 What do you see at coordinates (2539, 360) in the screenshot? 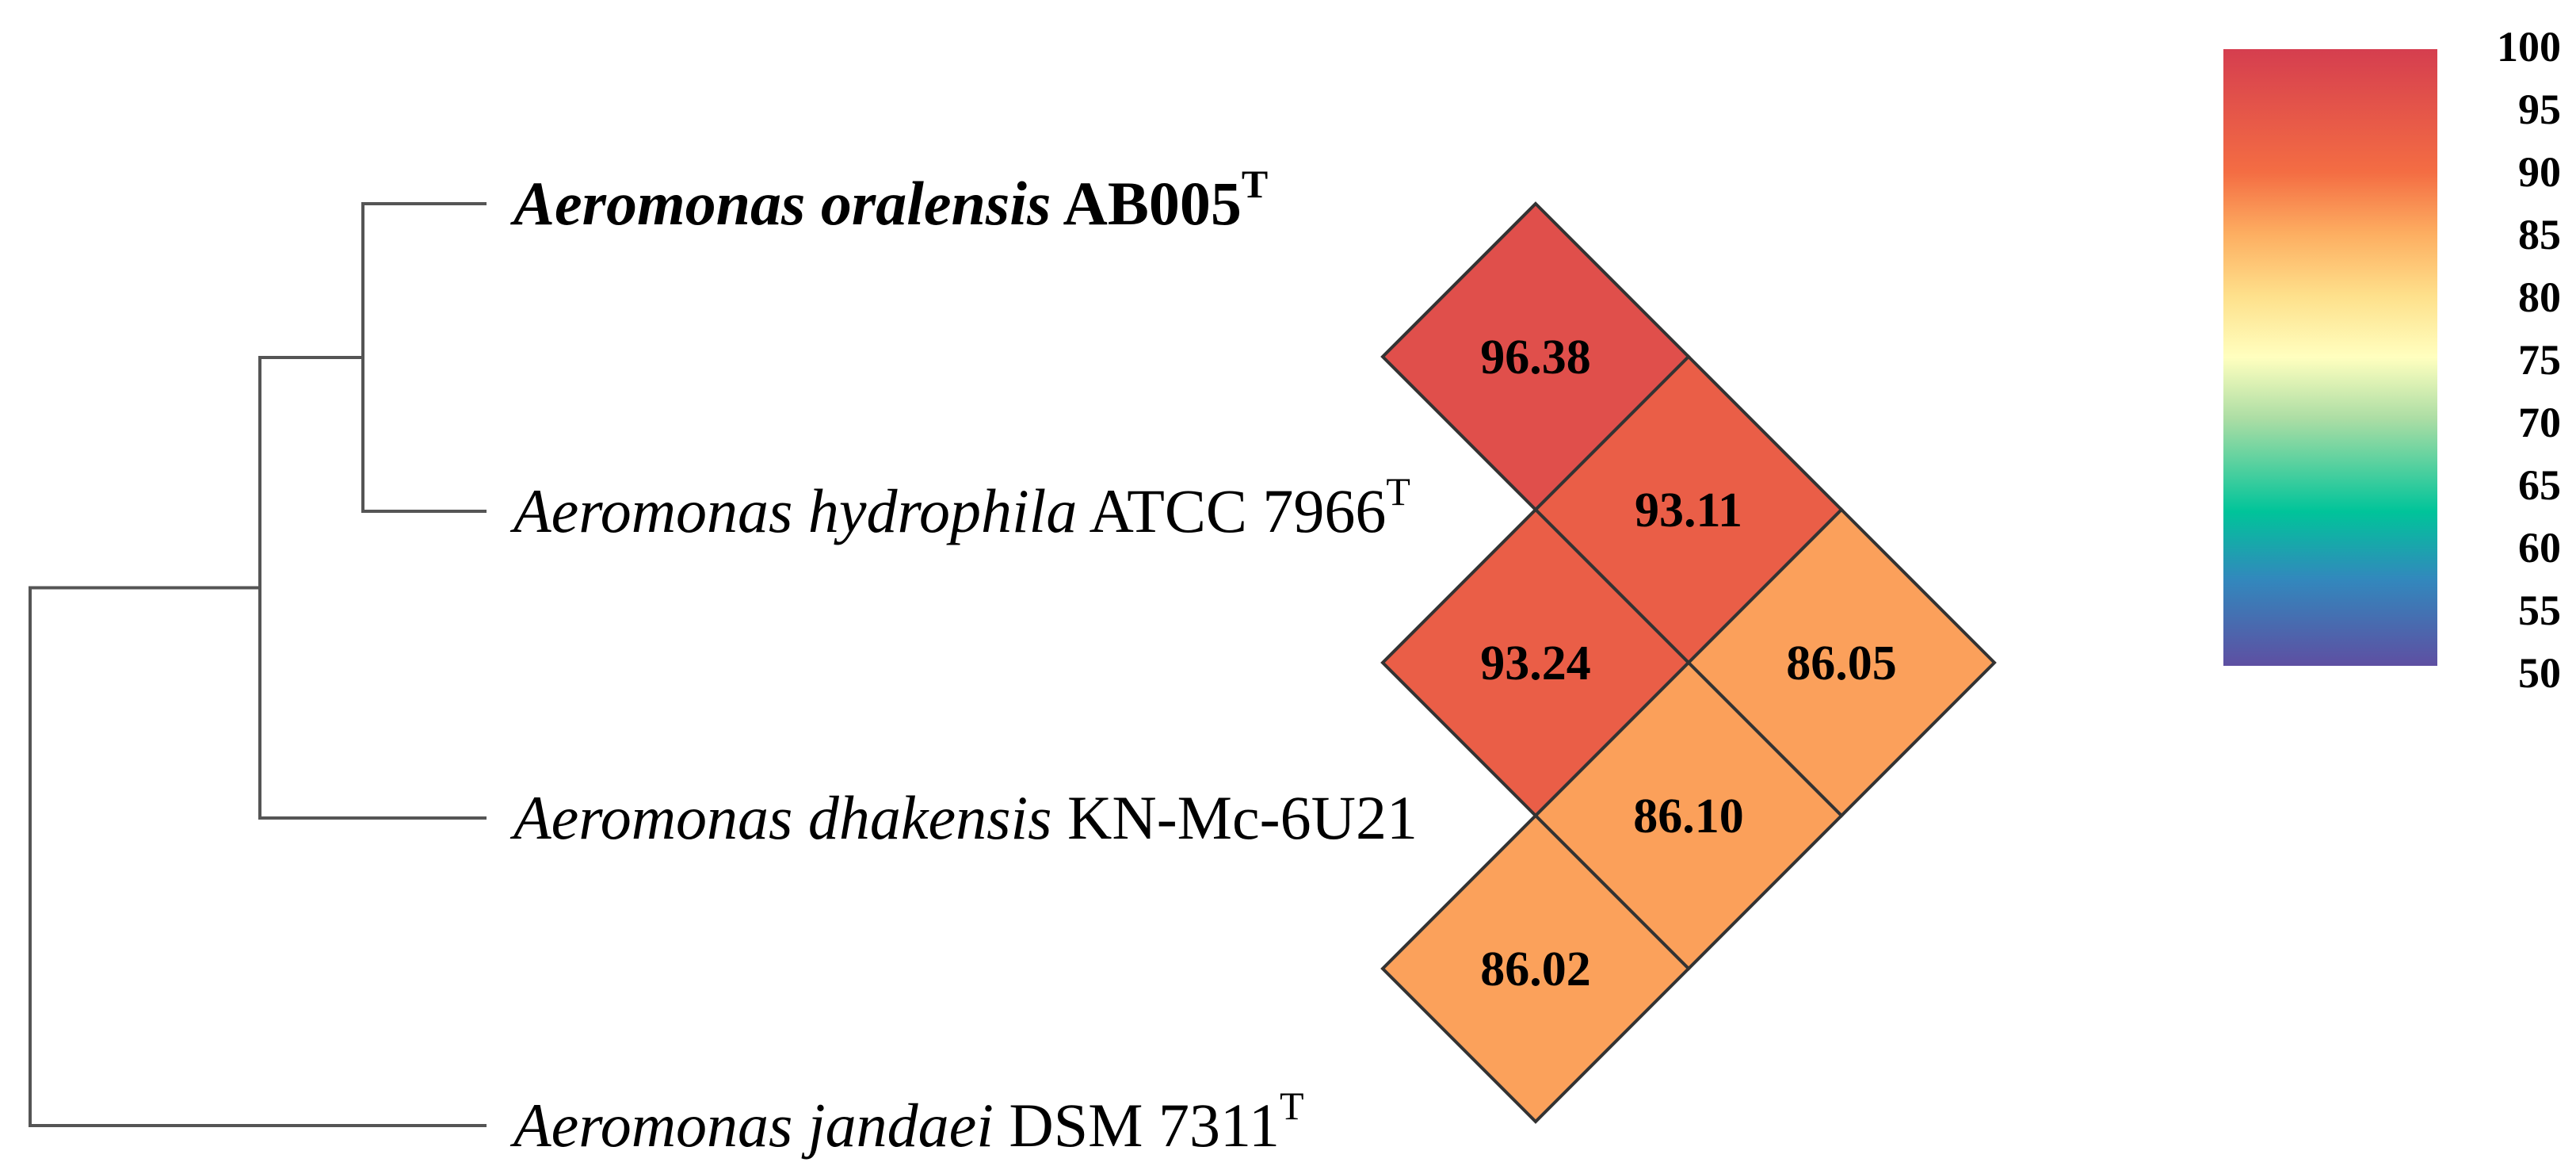
I see `color-scale-tick-label: 75` at bounding box center [2539, 360].